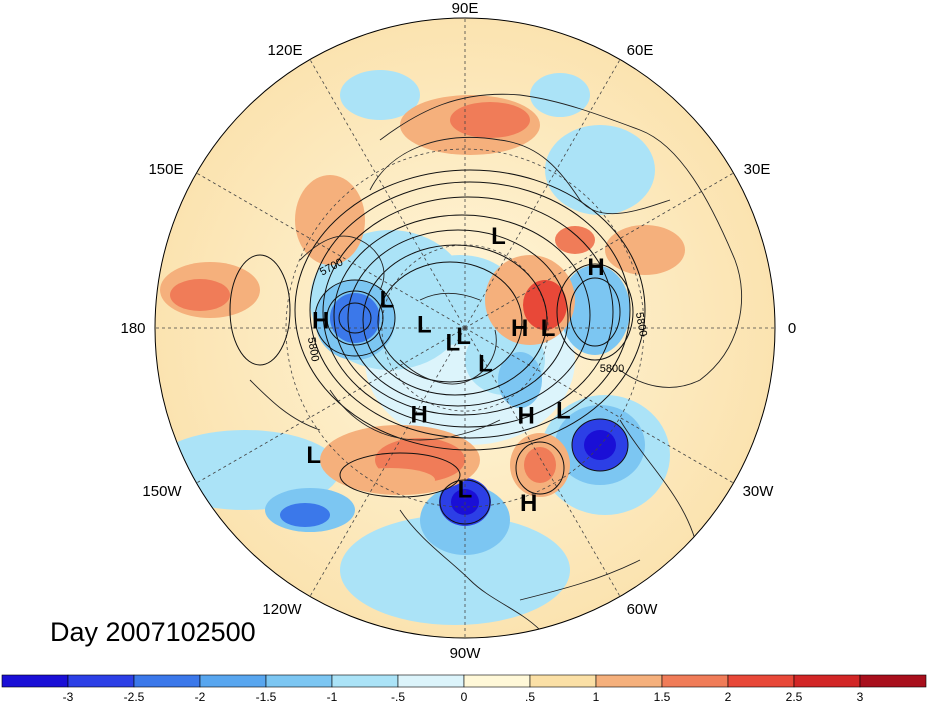 This screenshot has height=702, width=928. Describe the element at coordinates (662, 696) in the screenshot. I see `colorbar-tick-label: 1.5` at that location.